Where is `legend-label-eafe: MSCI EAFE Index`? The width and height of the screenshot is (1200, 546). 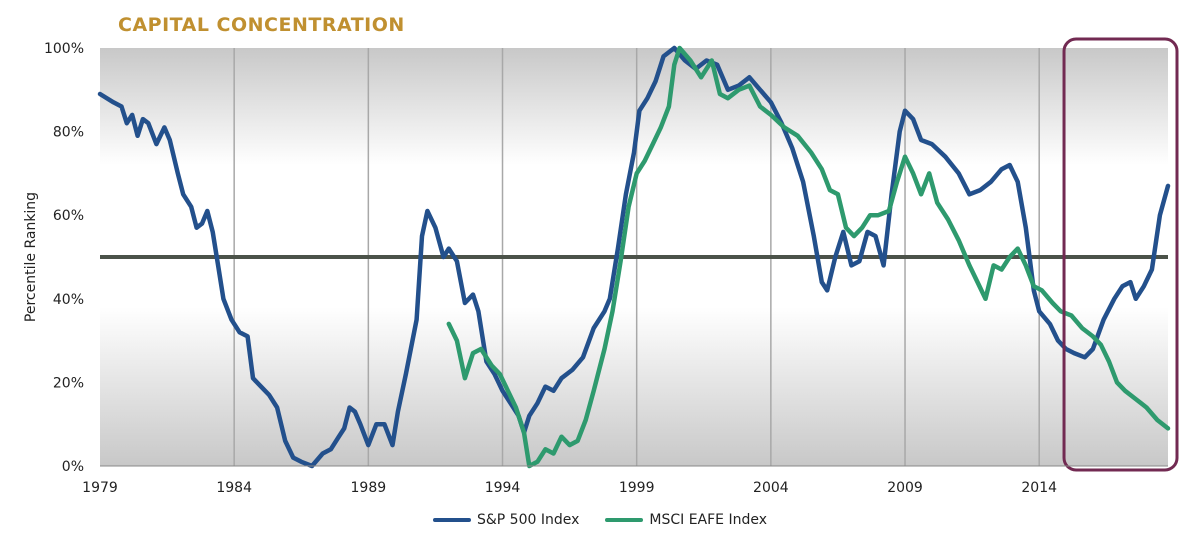
legend-label-eafe: MSCI EAFE Index is located at coordinates (708, 520).